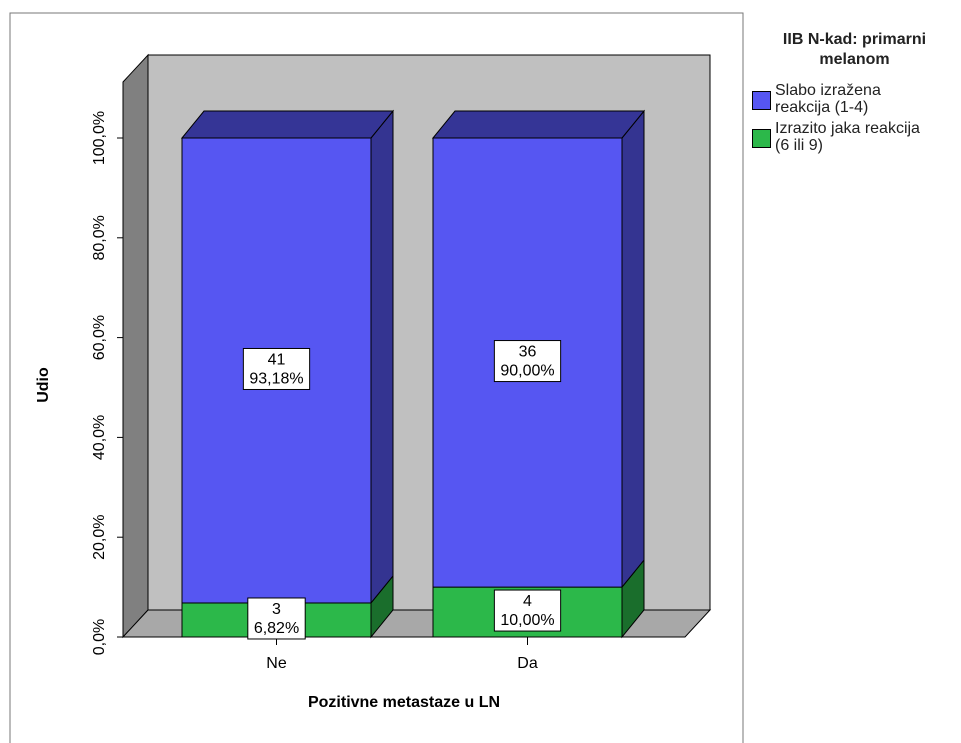 The width and height of the screenshot is (961, 743). What do you see at coordinates (276, 609) in the screenshot?
I see `data-label-count: 3` at bounding box center [276, 609].